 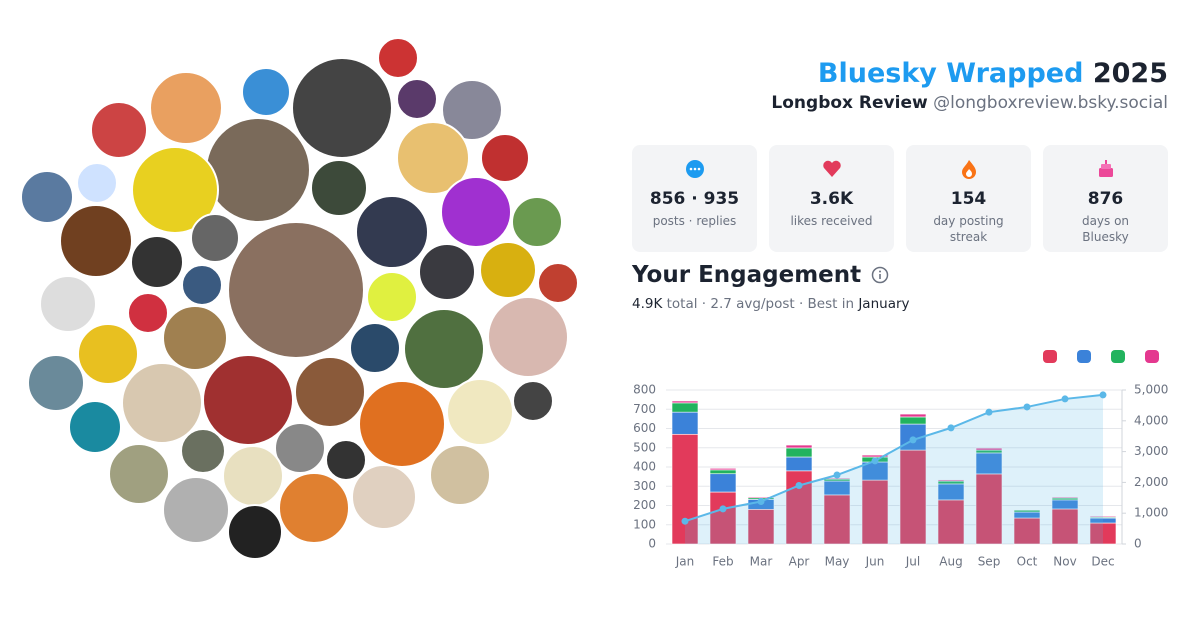 What do you see at coordinates (1151, 420) in the screenshot?
I see `y2-tick-label: 4,000` at bounding box center [1151, 420].